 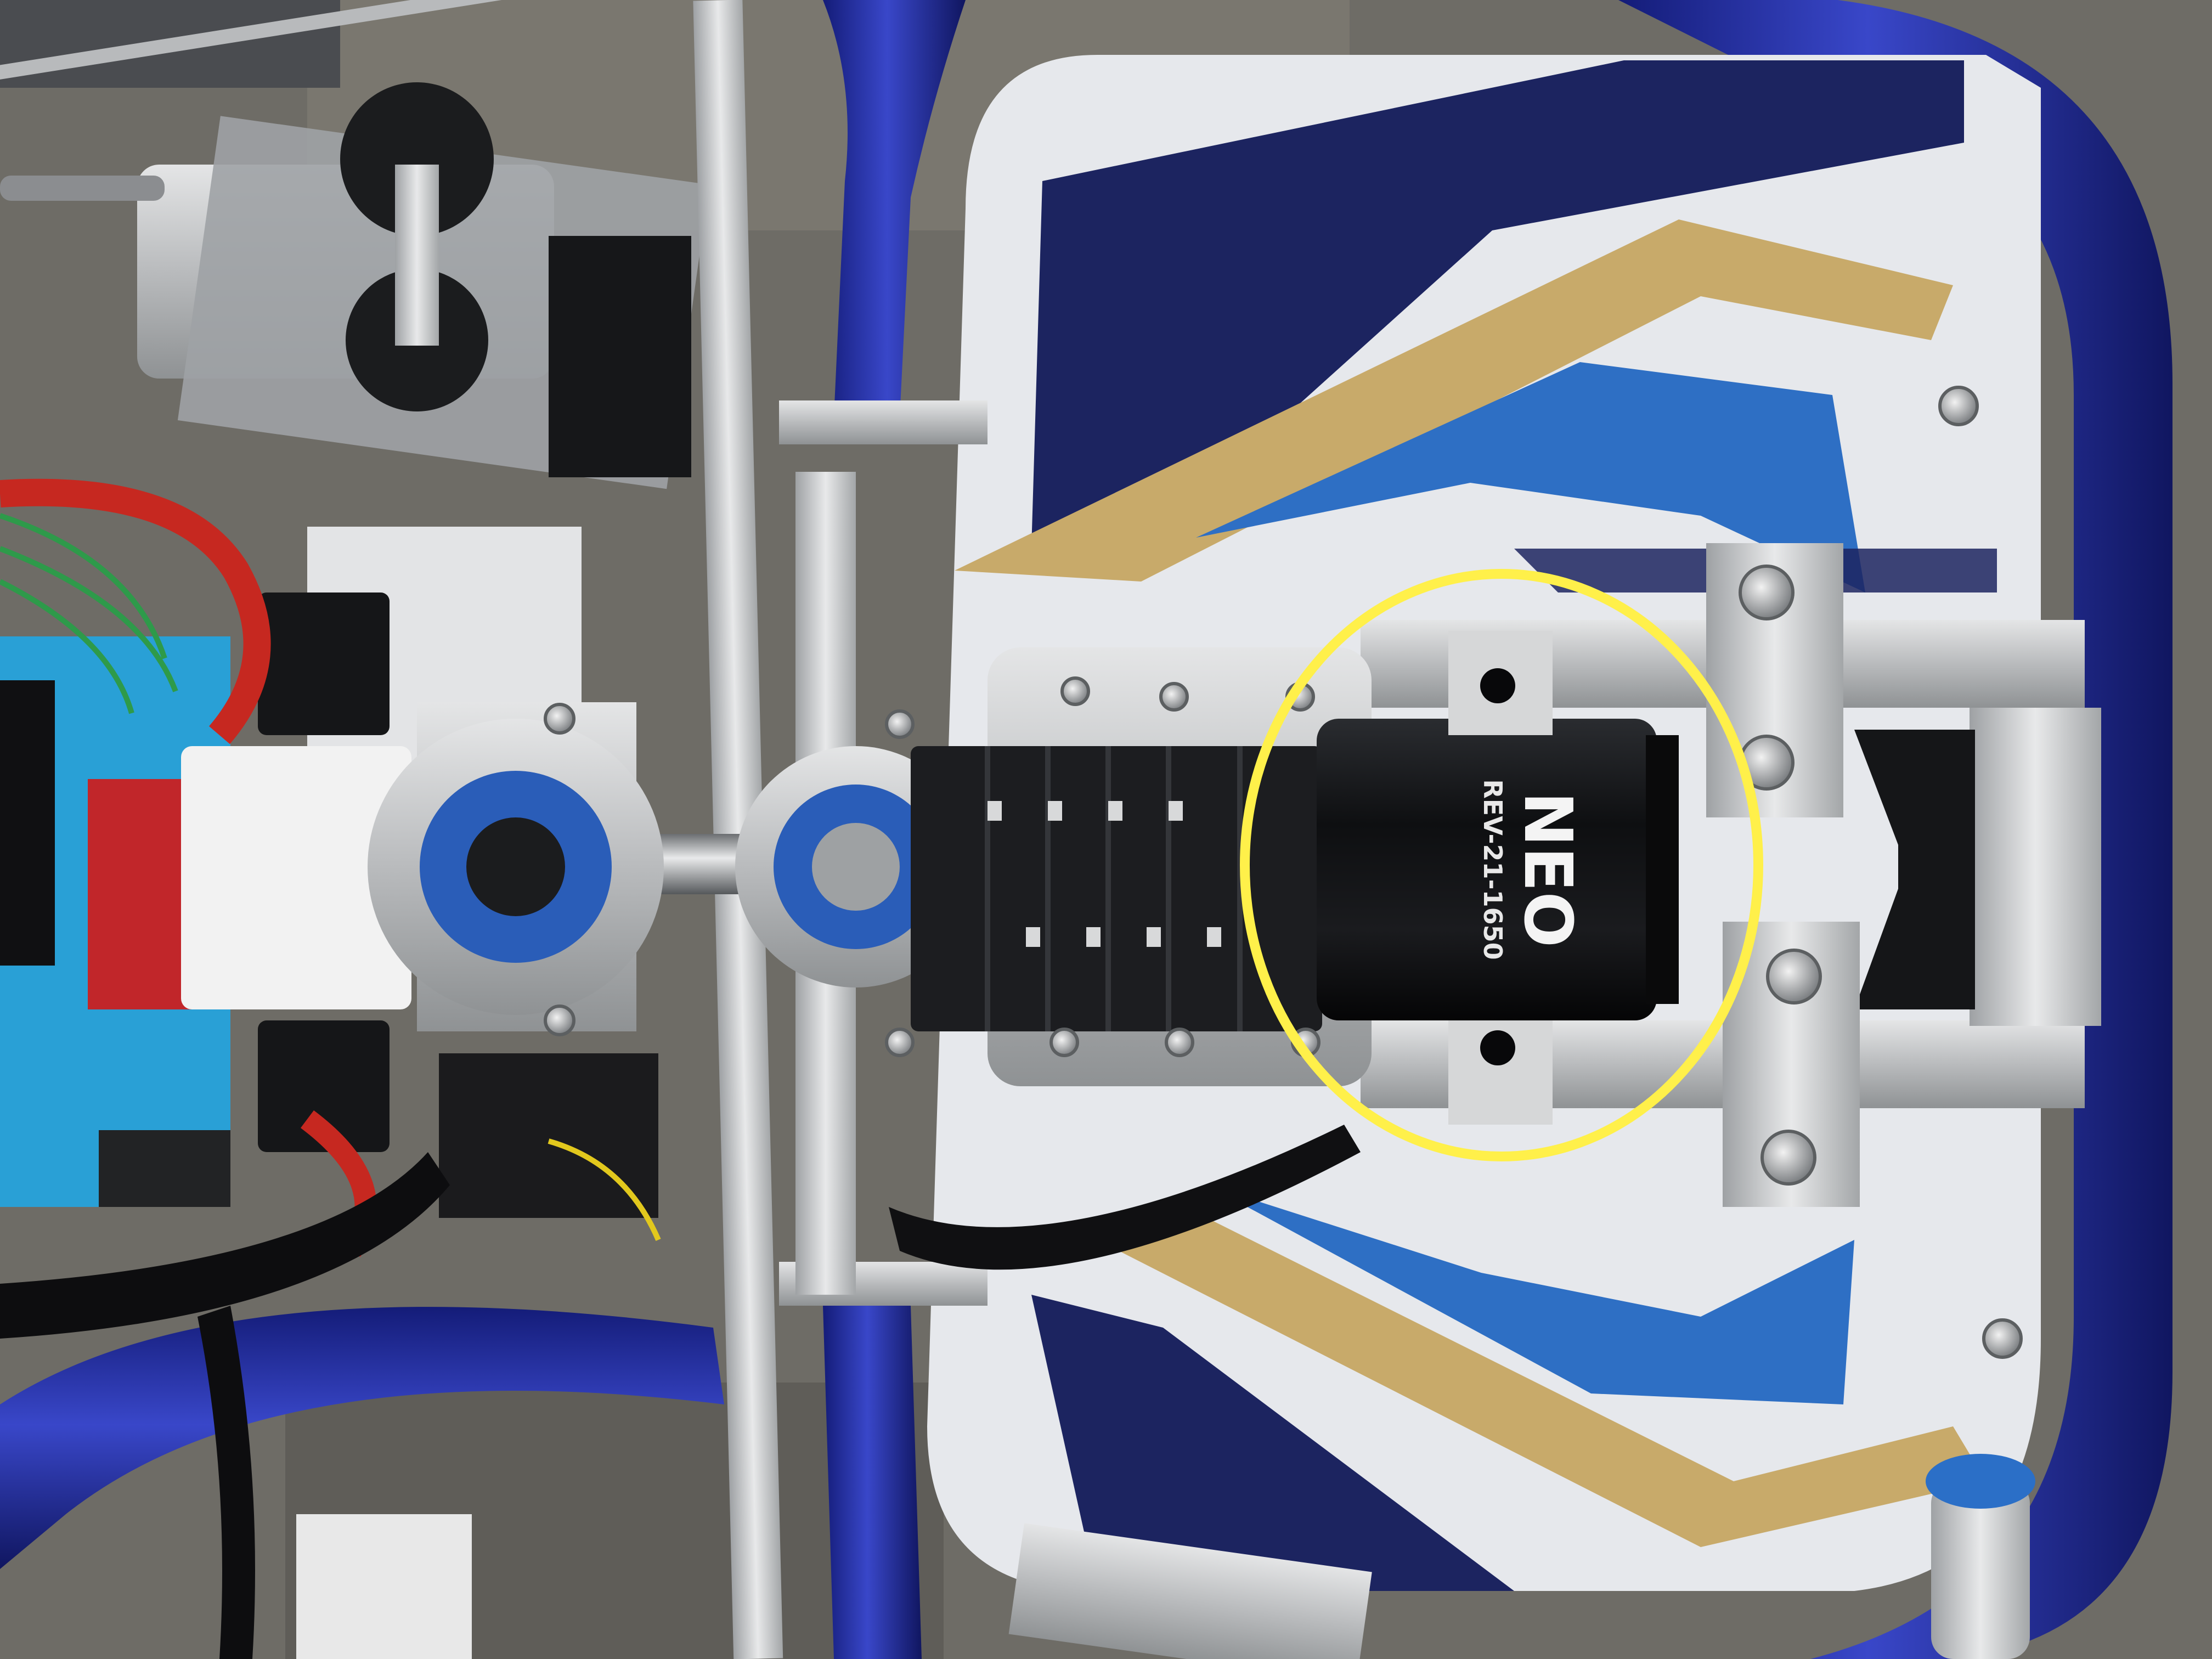 I want to click on rail-end-plate, so click(x=2036, y=867).